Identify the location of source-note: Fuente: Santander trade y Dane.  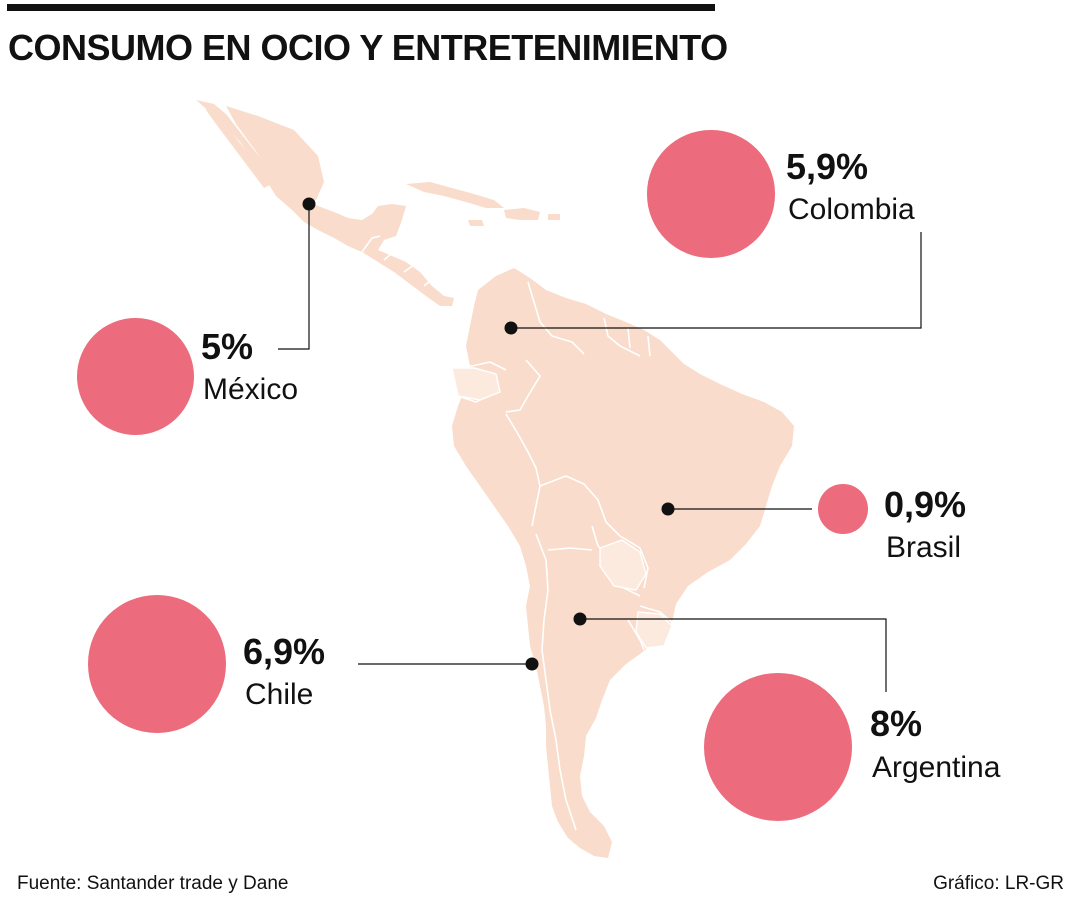
(153, 883).